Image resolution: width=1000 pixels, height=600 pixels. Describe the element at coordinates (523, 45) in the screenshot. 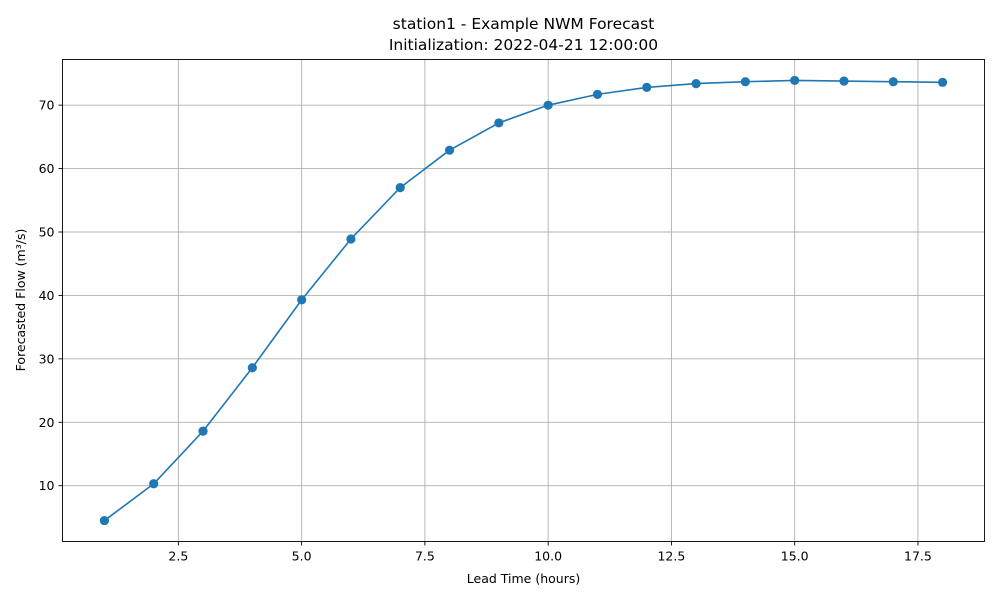

I see `chart-subtitle: Initialization: 2022-04-21 12:00:00` at that location.